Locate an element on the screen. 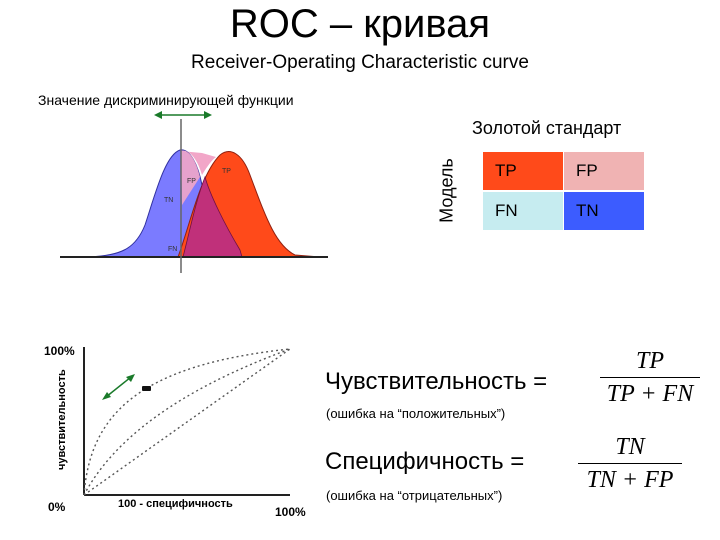  specificity-numerator: TN is located at coordinates (630, 447).